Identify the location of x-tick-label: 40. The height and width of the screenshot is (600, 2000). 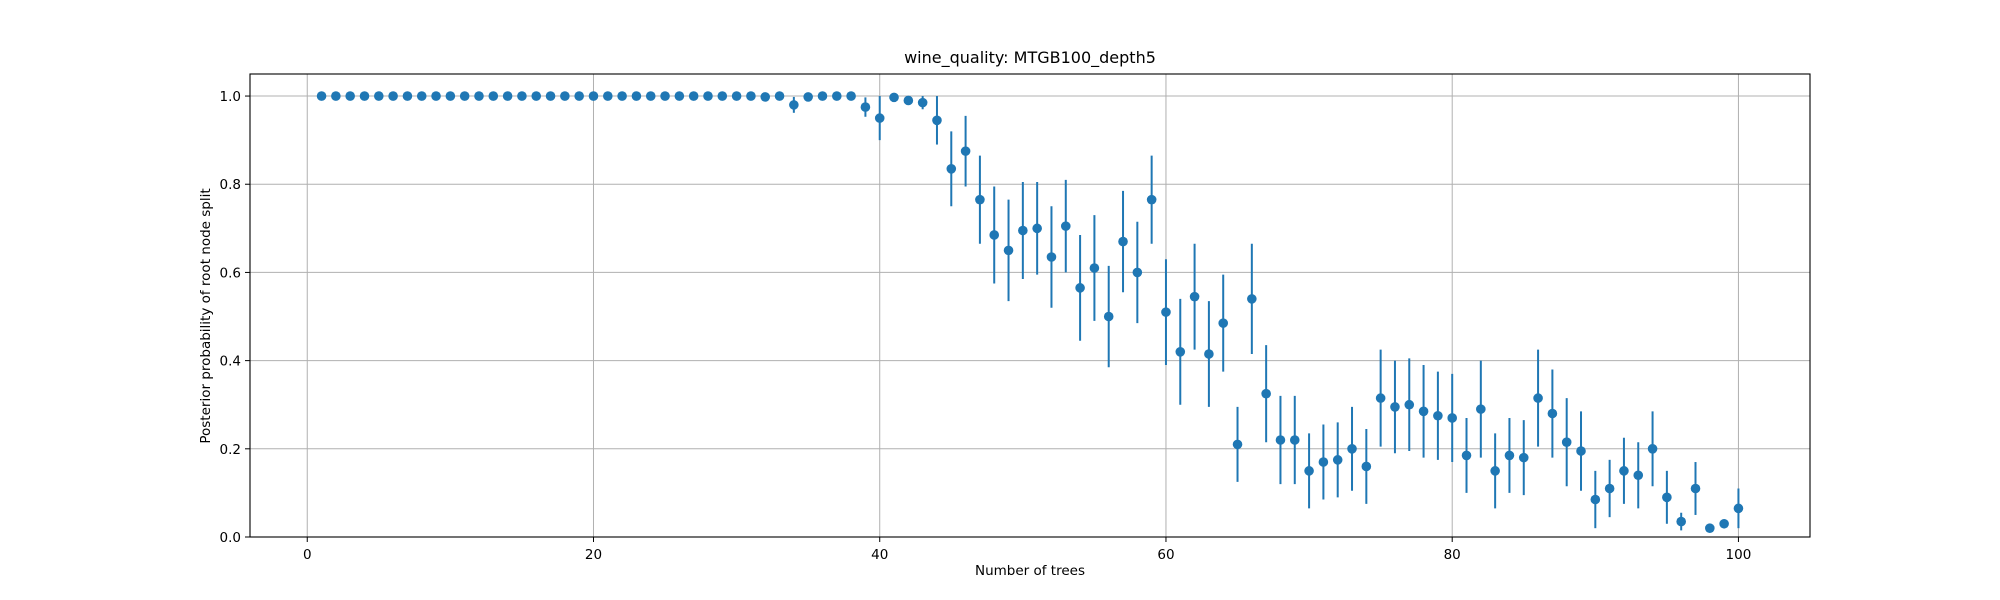
(879, 555).